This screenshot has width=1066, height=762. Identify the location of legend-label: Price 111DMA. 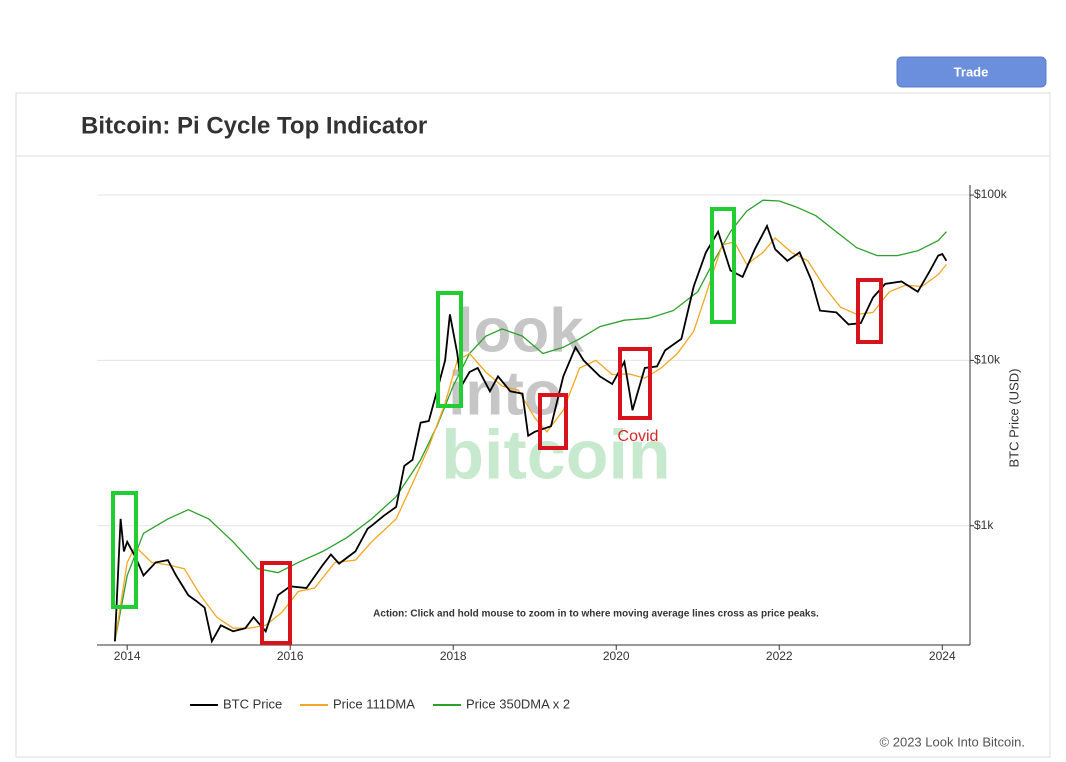
(374, 703).